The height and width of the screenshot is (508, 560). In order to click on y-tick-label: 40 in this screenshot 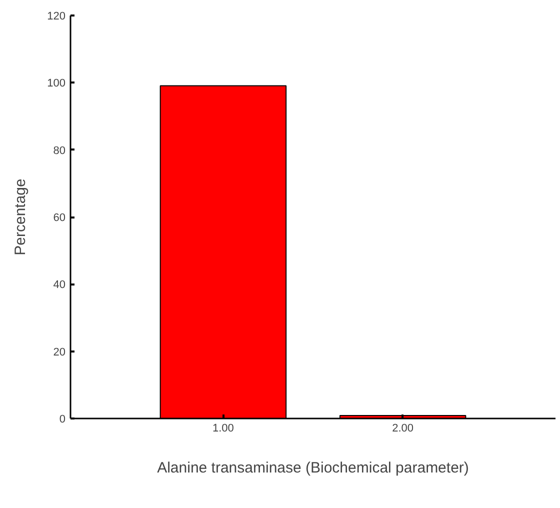, I will do `click(59, 285)`.